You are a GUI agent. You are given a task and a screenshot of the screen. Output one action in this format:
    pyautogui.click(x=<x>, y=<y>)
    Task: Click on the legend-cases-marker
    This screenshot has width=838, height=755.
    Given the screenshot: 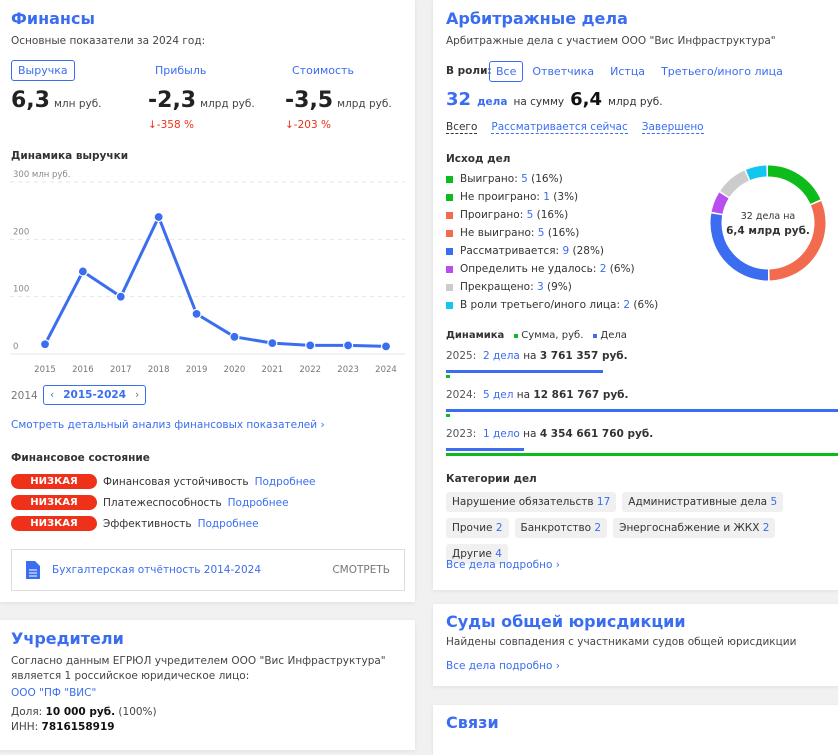 What is the action you would take?
    pyautogui.click(x=595, y=336)
    